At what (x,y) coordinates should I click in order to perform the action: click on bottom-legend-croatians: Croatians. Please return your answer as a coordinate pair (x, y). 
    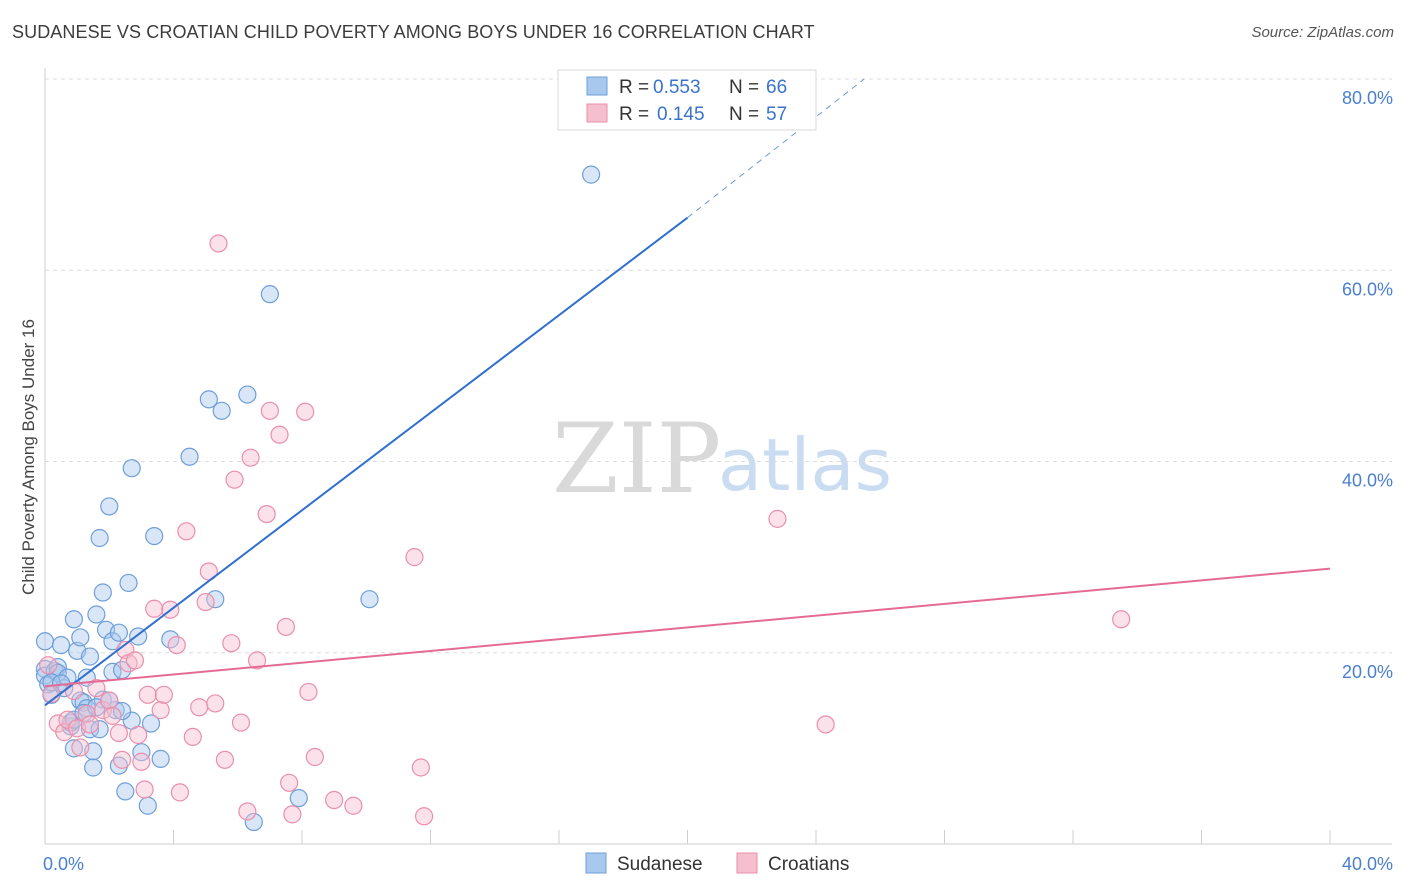
    Looking at the image, I should click on (808, 864).